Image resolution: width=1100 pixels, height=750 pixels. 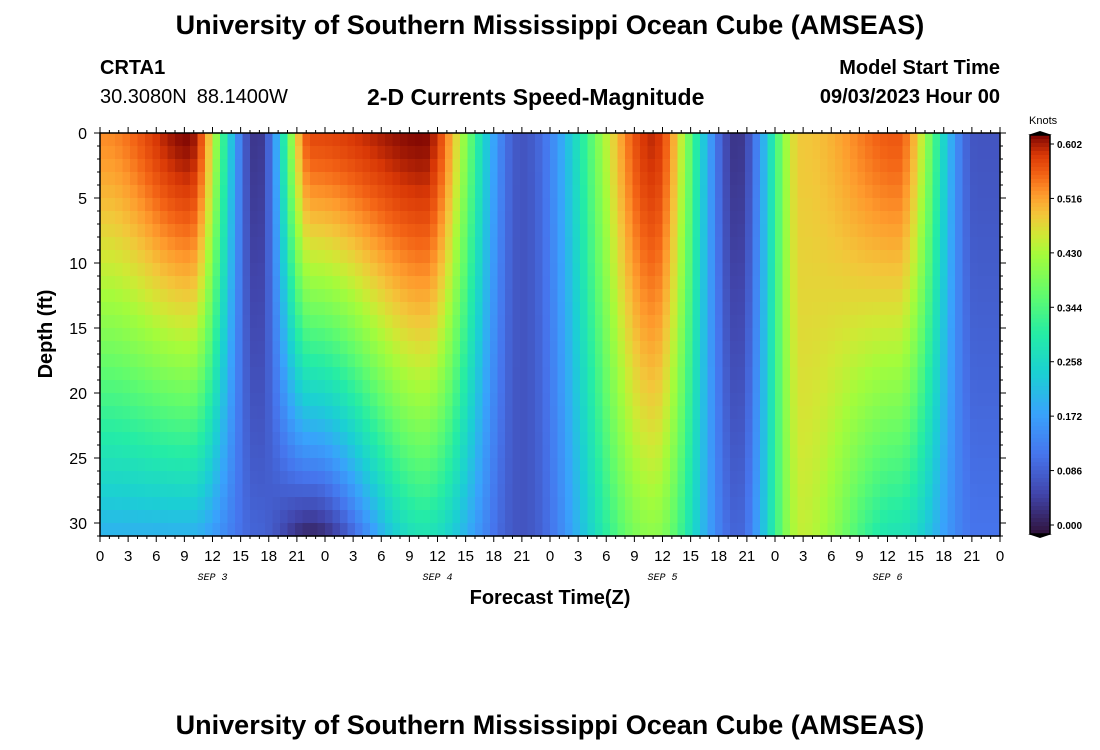 What do you see at coordinates (662, 556) in the screenshot?
I see `x-tick-label: 12` at bounding box center [662, 556].